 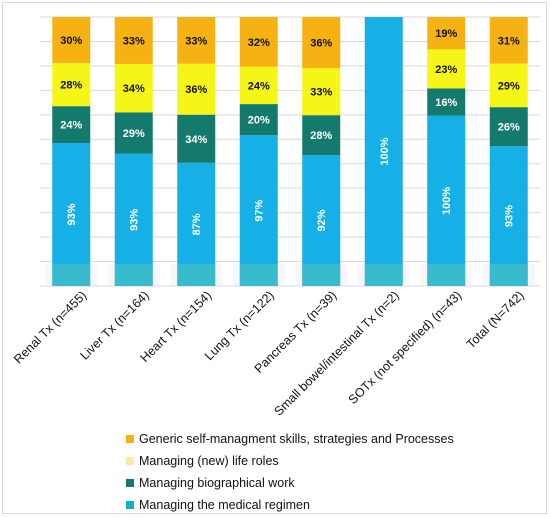 What do you see at coordinates (495, 319) in the screenshot?
I see `category-label: Total (N=742)` at bounding box center [495, 319].